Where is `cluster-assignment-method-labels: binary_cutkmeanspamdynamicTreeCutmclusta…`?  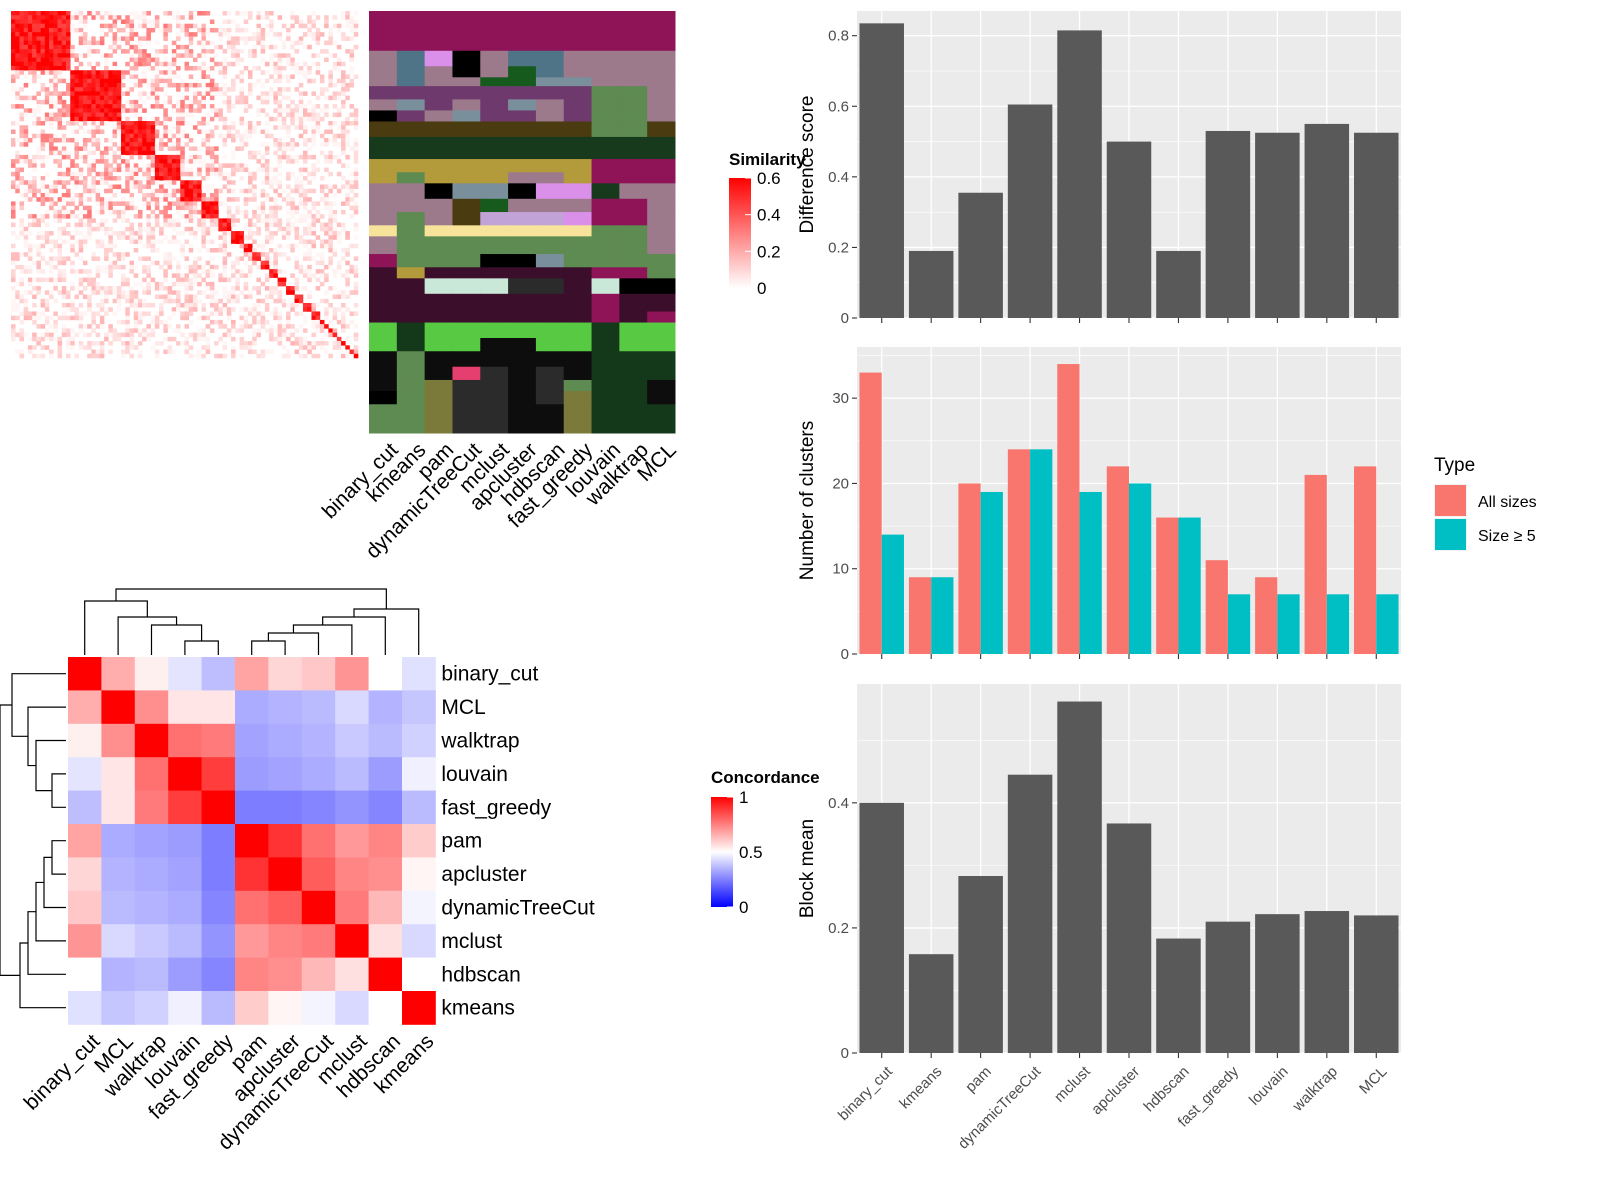
cluster-assignment-method-labels: binary_cutkmeanspamdynamicTreeCutmclusta… is located at coordinates (499, 500).